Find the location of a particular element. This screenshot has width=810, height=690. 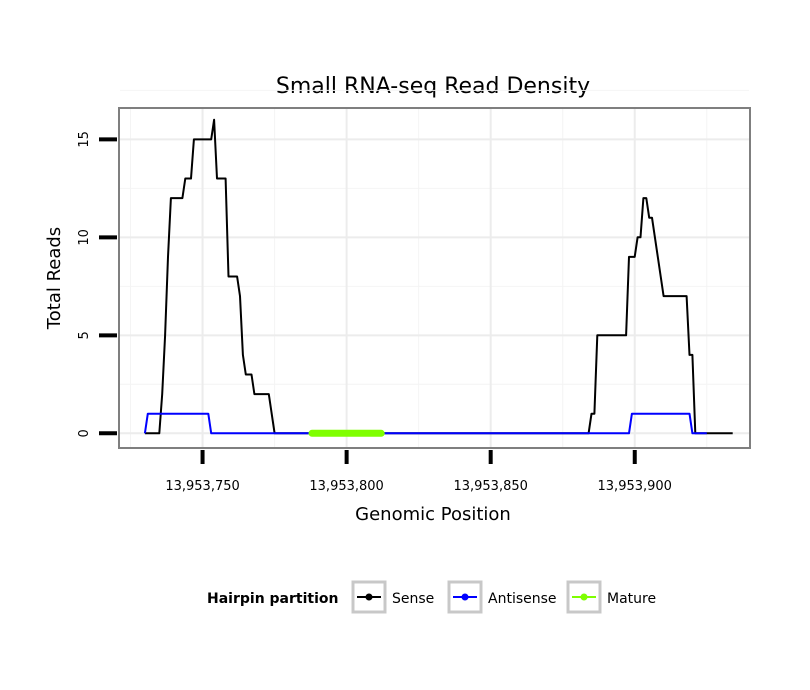

legend-label-mature: Mature is located at coordinates (631, 599).